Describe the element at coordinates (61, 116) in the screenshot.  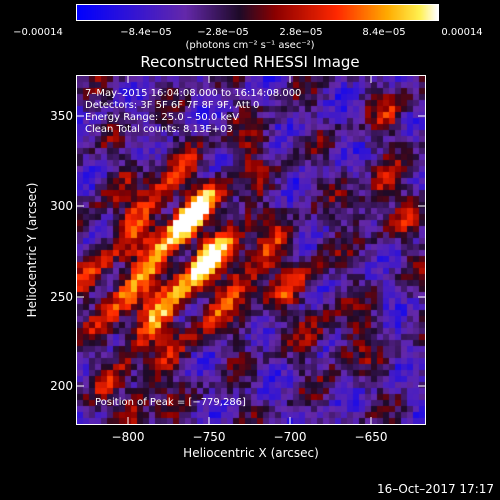
I see `y-tick-label: 350` at that location.